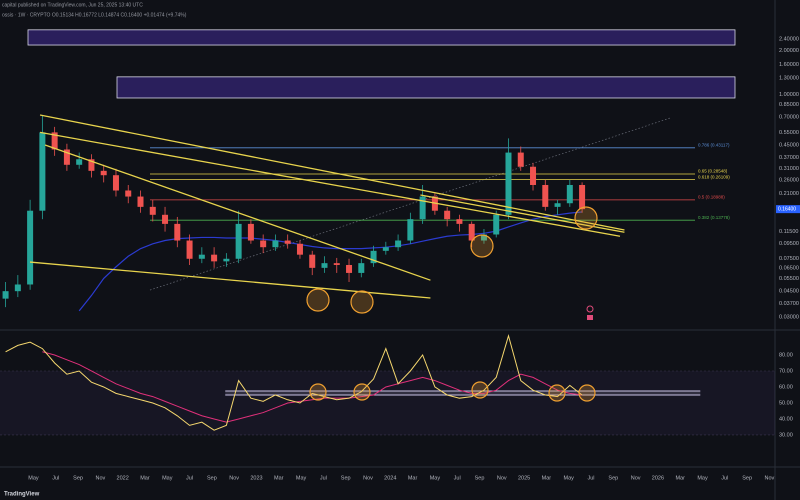  I want to click on last-price-label: 0.16400, so click(787, 209).